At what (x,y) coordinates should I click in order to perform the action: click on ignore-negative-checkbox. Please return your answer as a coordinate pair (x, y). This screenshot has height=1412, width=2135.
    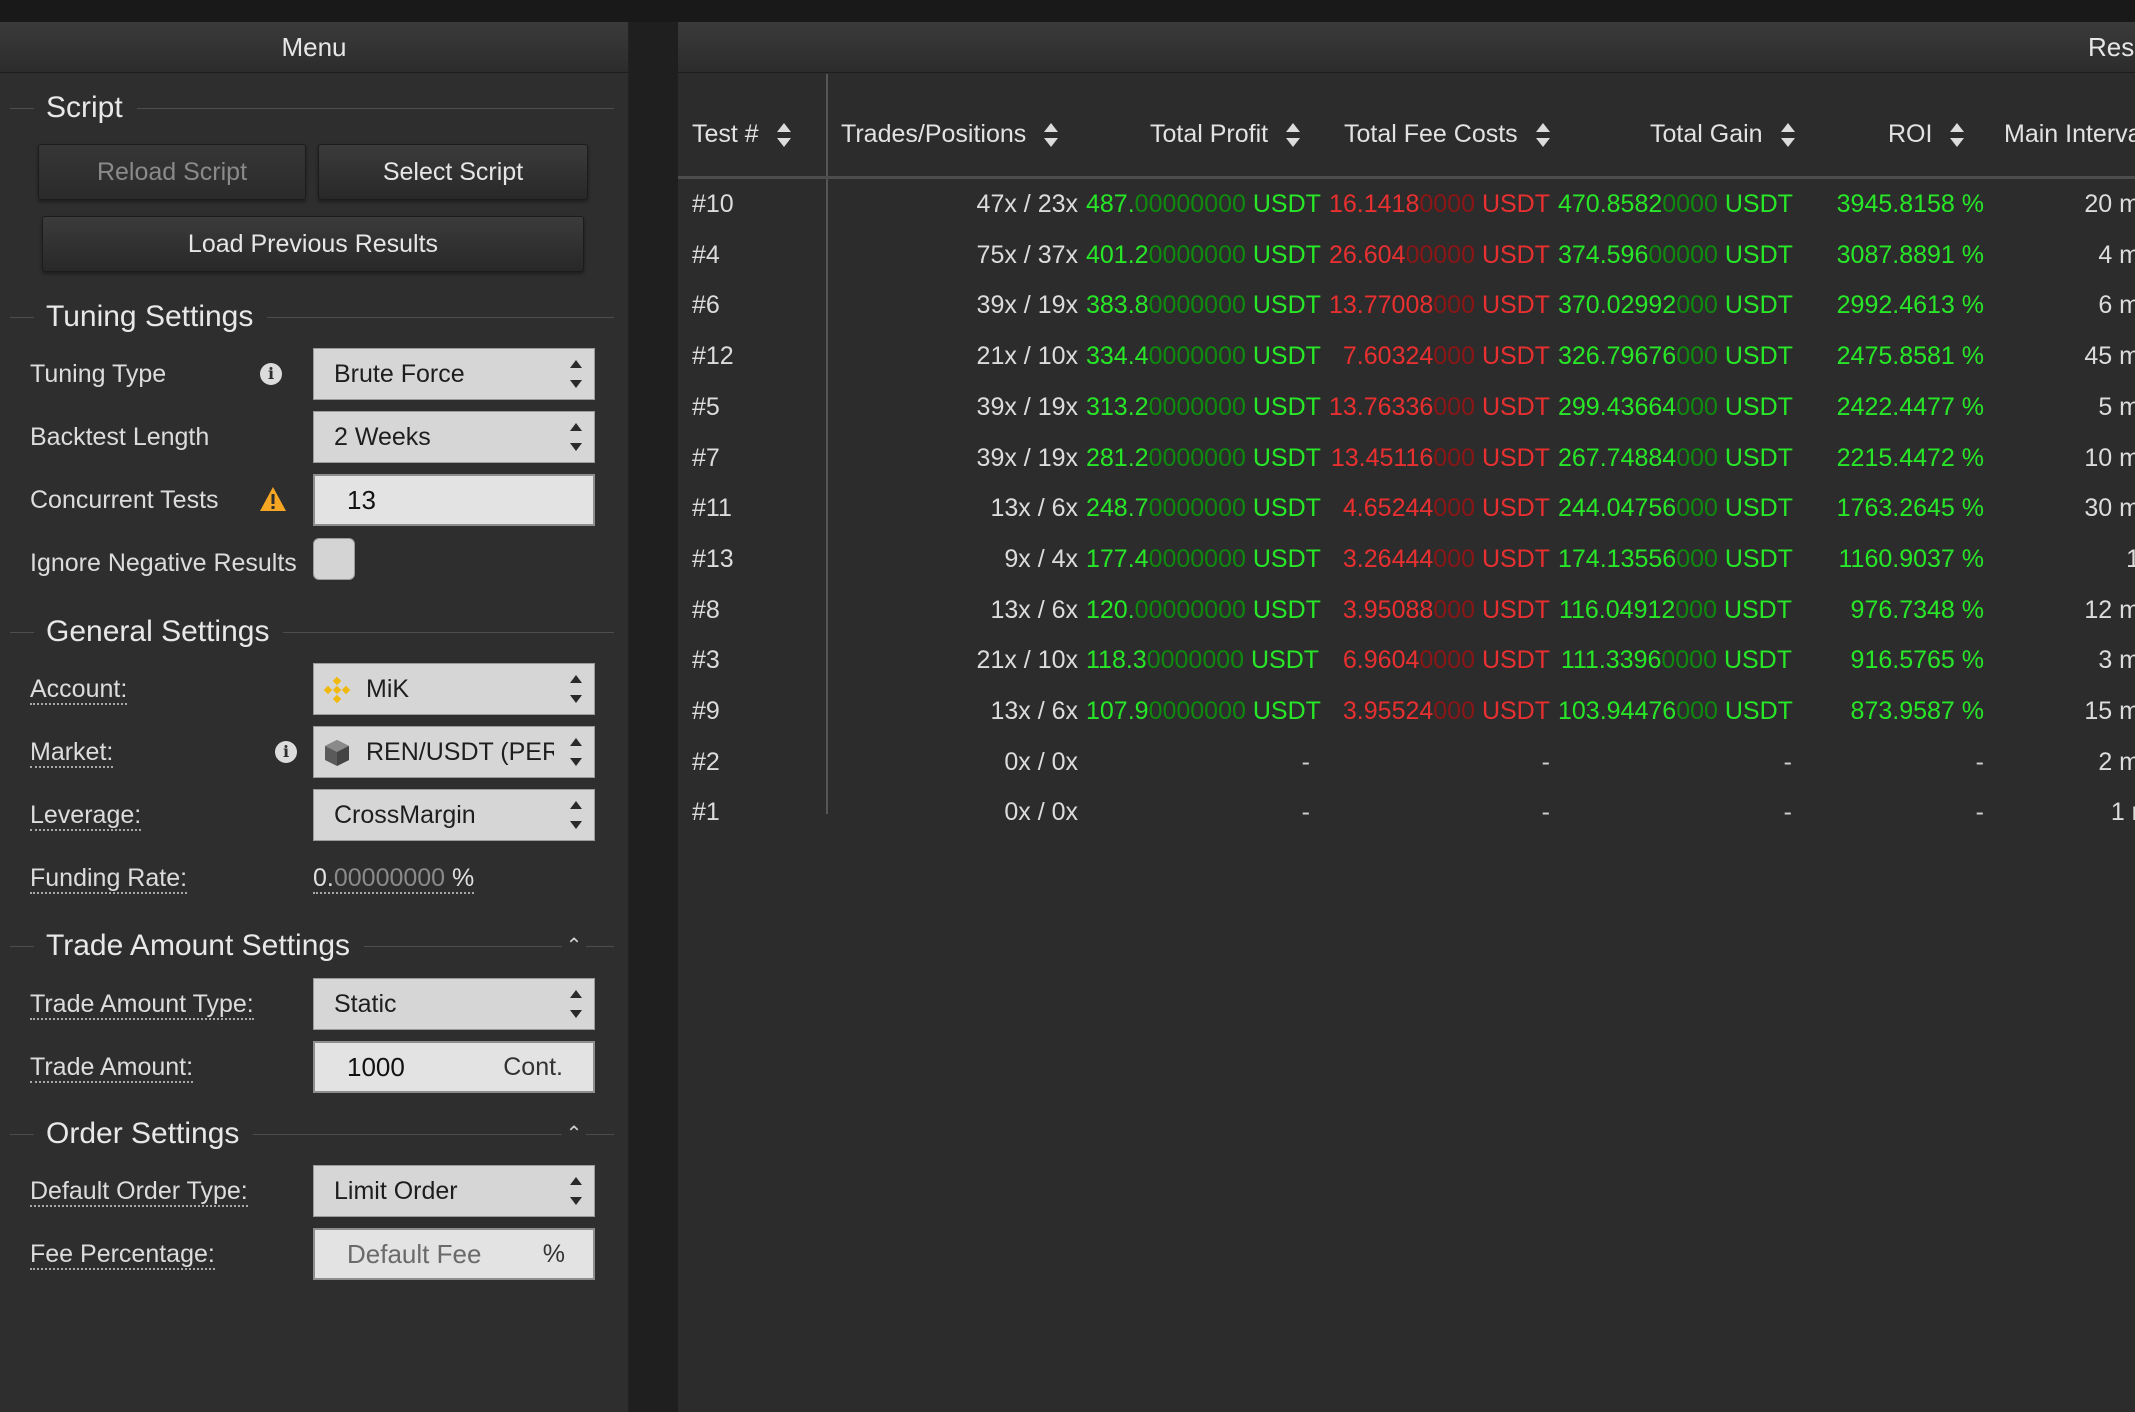
    Looking at the image, I should click on (334, 559).